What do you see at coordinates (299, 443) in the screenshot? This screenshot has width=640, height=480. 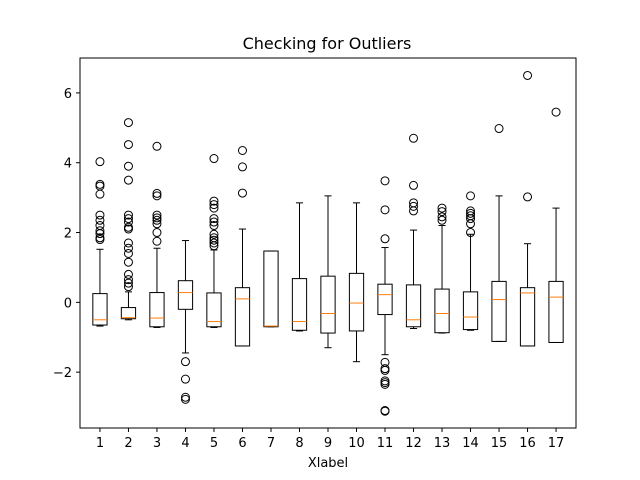 I see `x-tick-label: 8` at bounding box center [299, 443].